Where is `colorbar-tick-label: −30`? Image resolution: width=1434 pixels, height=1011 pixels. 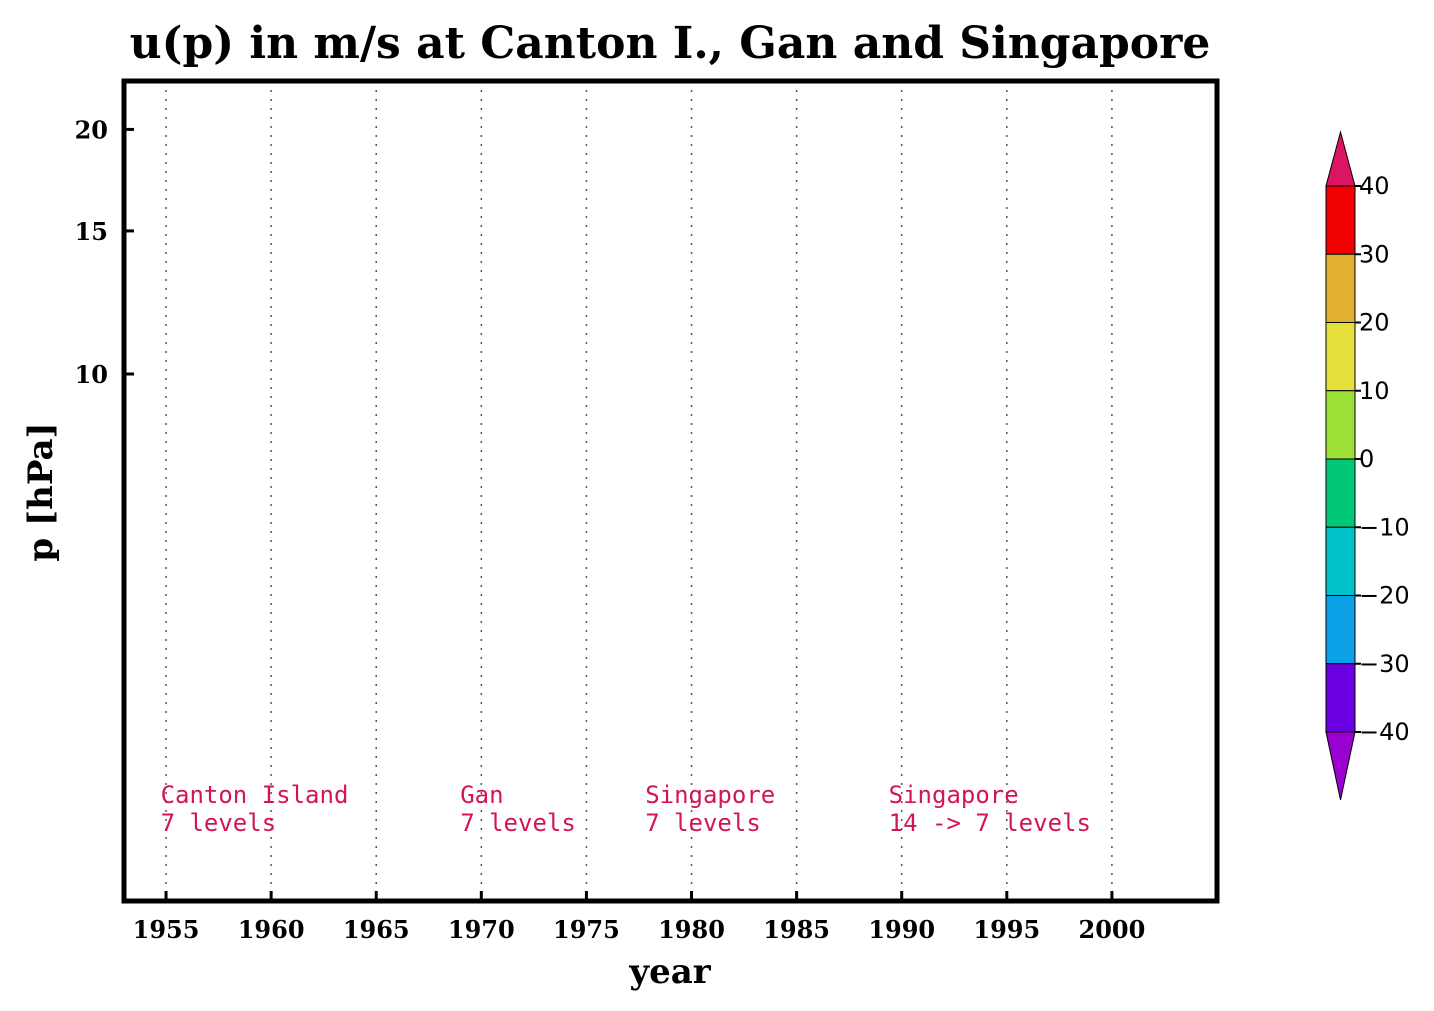
colorbar-tick-label: −30 is located at coordinates (1384, 664).